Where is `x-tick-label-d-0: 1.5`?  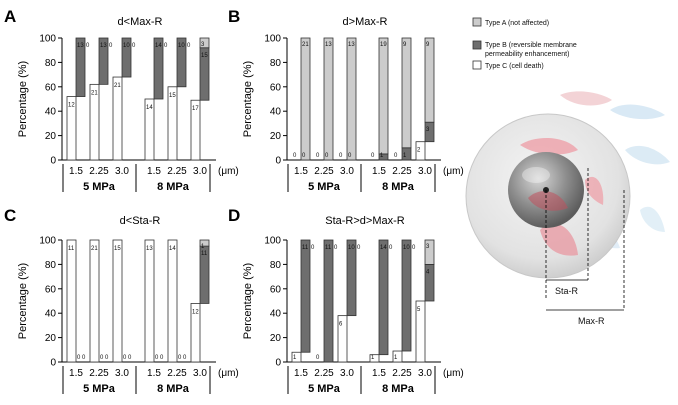 x-tick-label-d-0: 1.5 is located at coordinates (301, 373).